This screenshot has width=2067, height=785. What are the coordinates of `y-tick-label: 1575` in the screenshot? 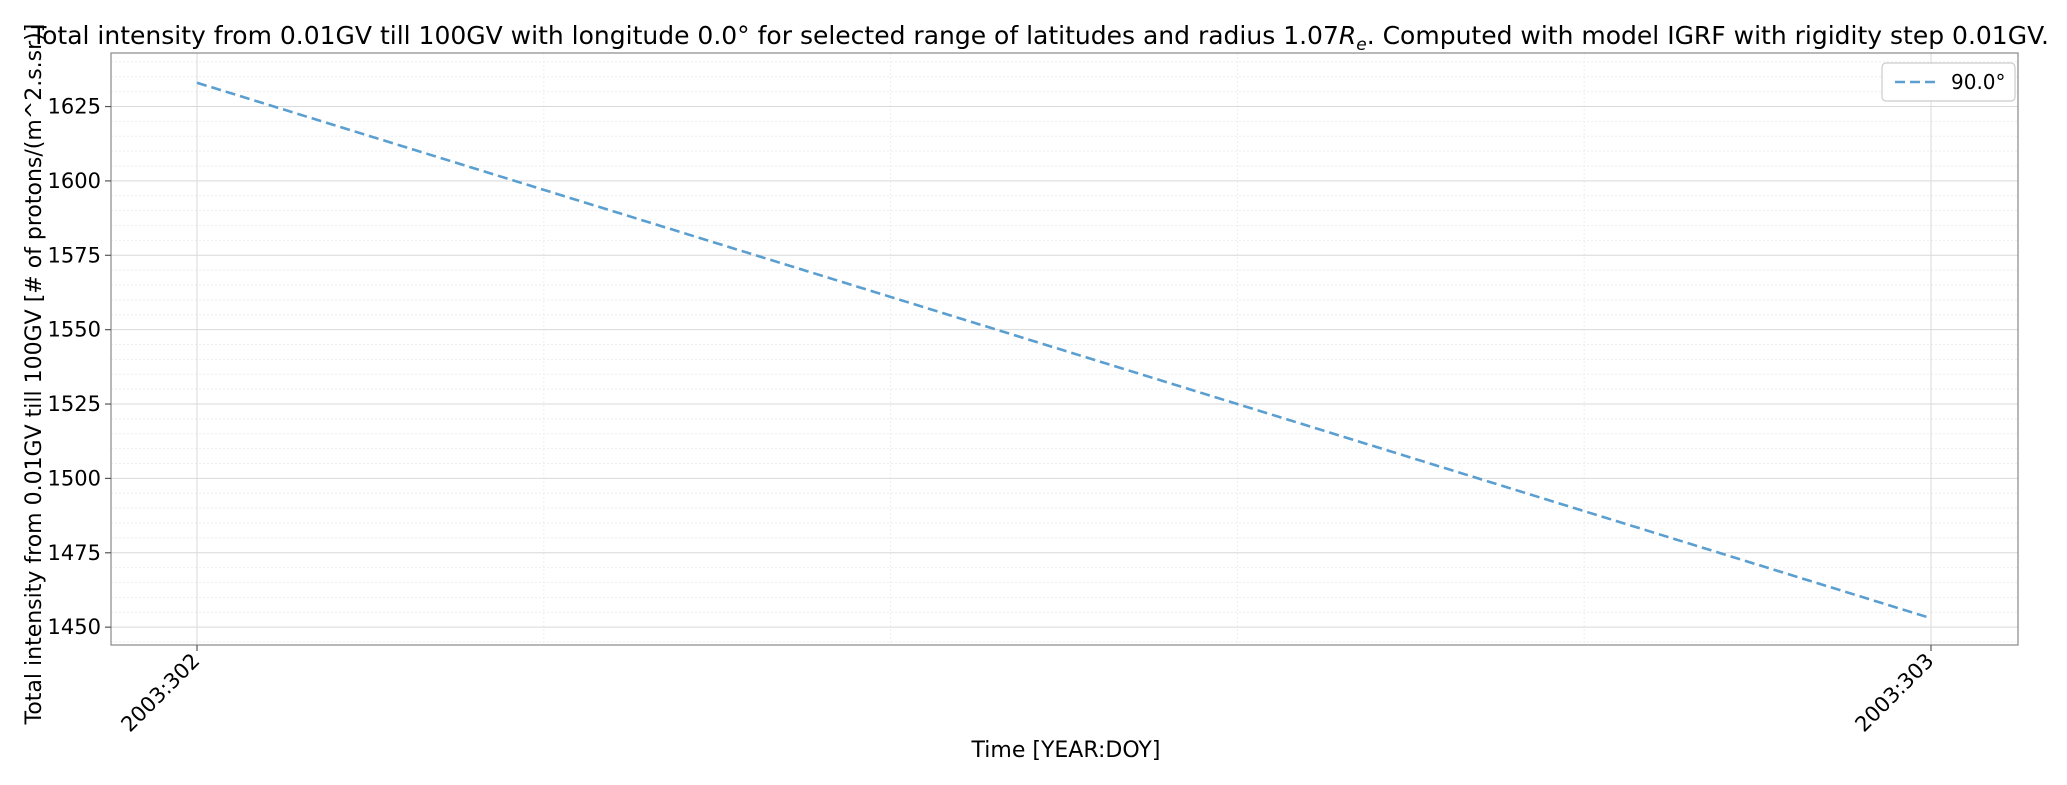 It's located at (74, 255).